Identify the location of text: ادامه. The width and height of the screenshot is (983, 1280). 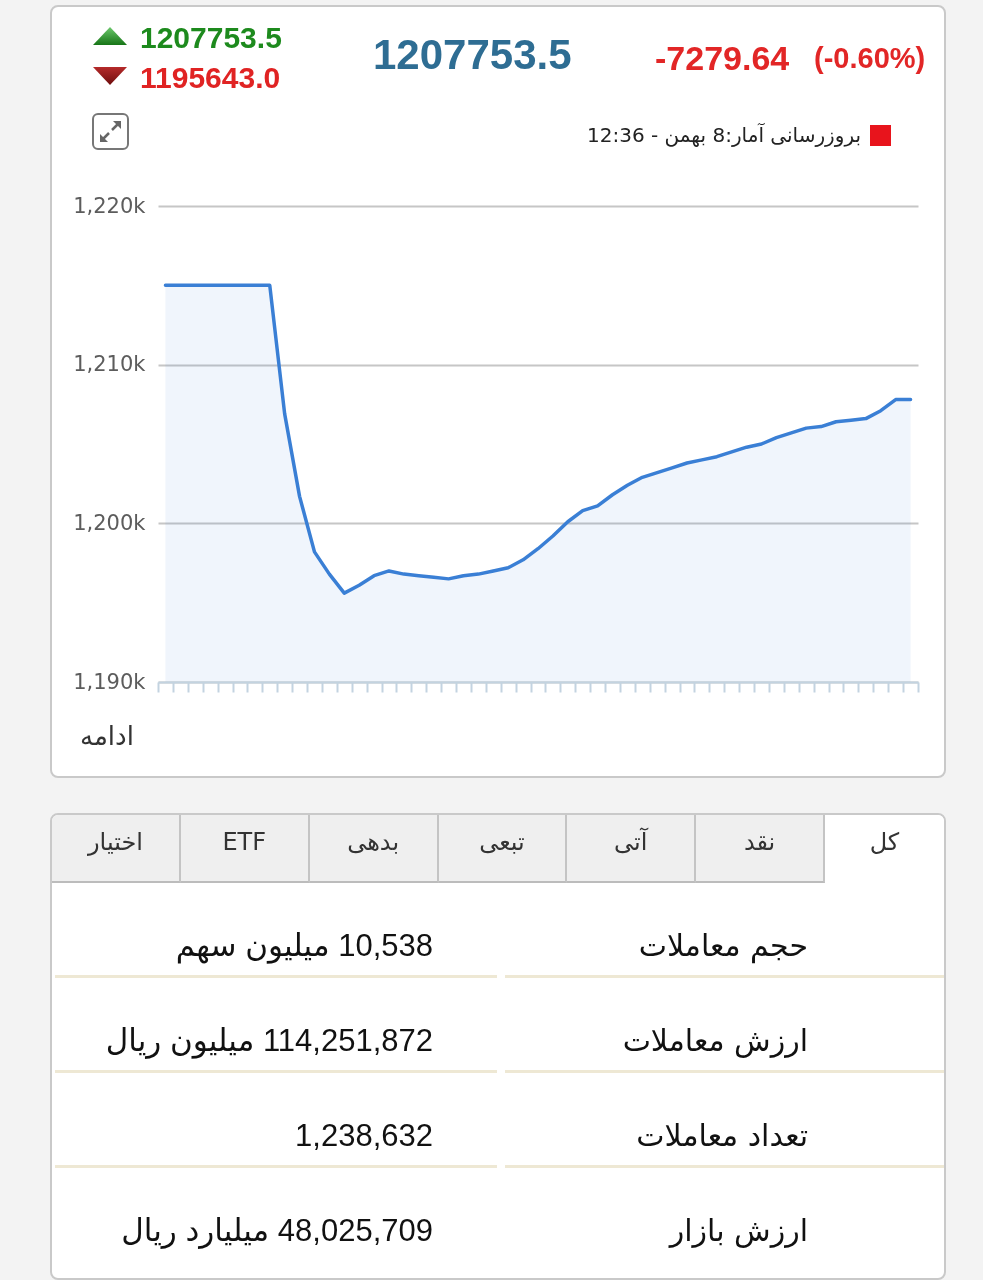
(107, 736).